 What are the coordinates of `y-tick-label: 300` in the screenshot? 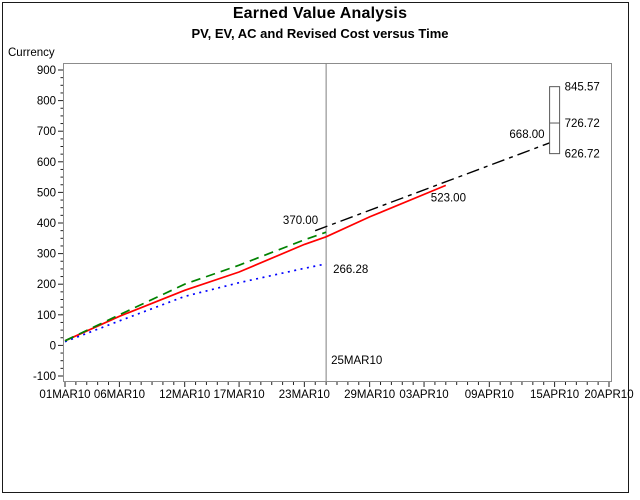 It's located at (46, 255).